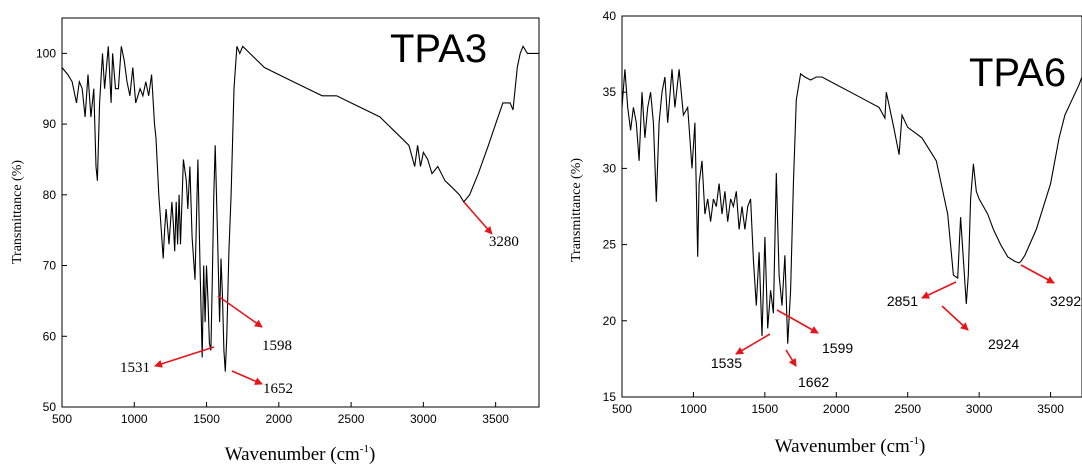 Image resolution: width=1082 pixels, height=471 pixels. What do you see at coordinates (914, 441) in the screenshot?
I see `tpa6-xlabel-sup: -1` at bounding box center [914, 441].